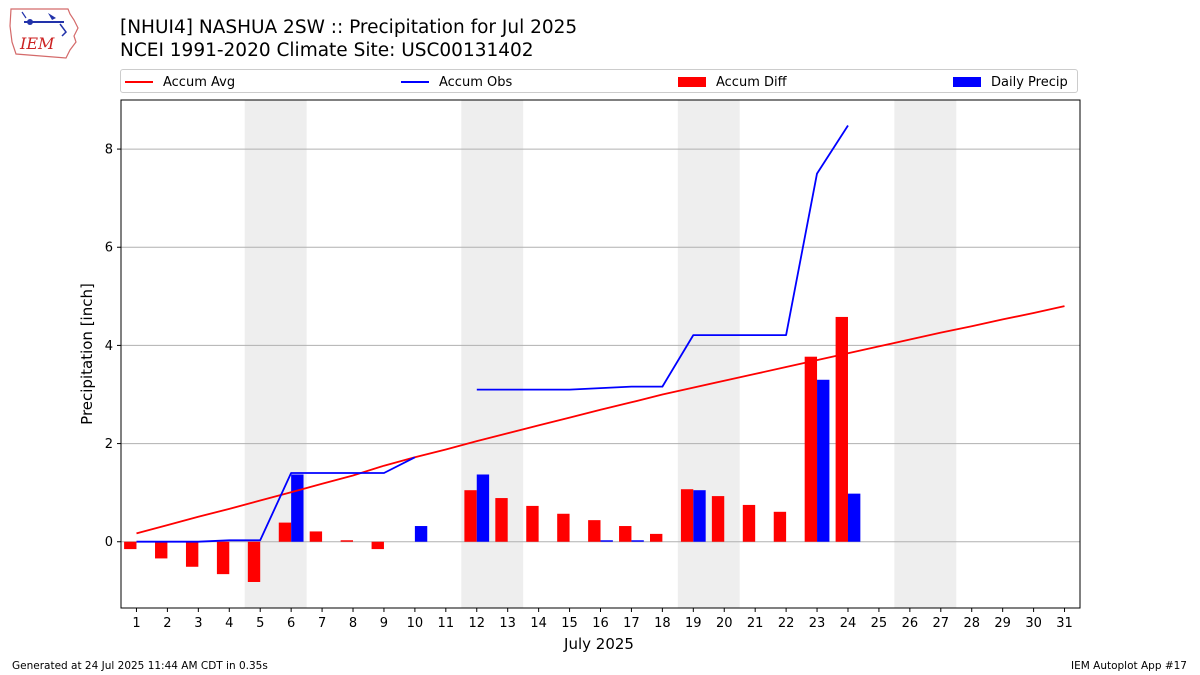  Describe the element at coordinates (600, 623) in the screenshot. I see `x-tick-label-16: 16` at that location.